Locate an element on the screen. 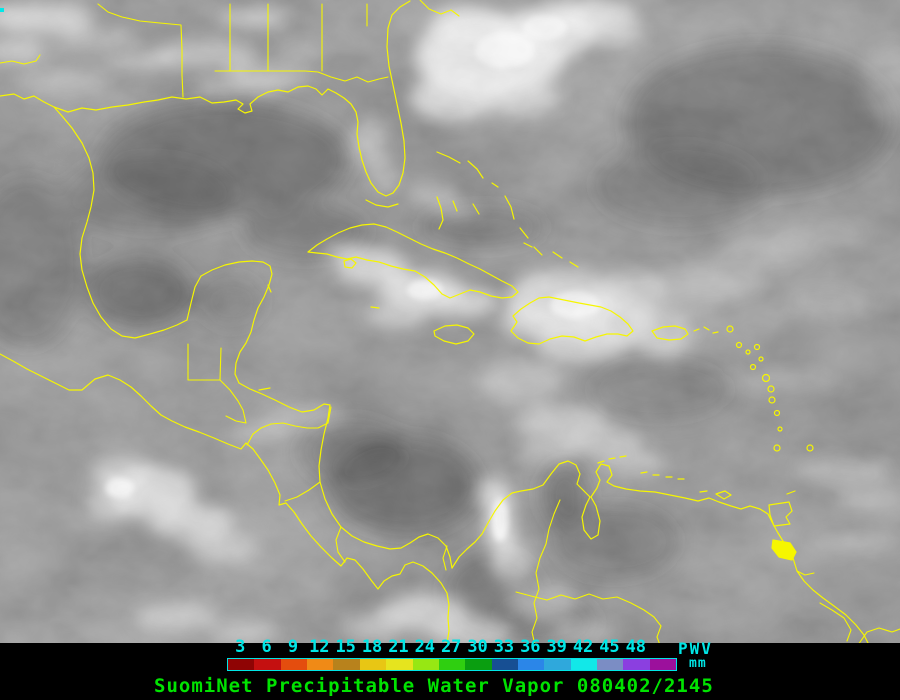  coast-texas-mexico is located at coordinates (120, 222).